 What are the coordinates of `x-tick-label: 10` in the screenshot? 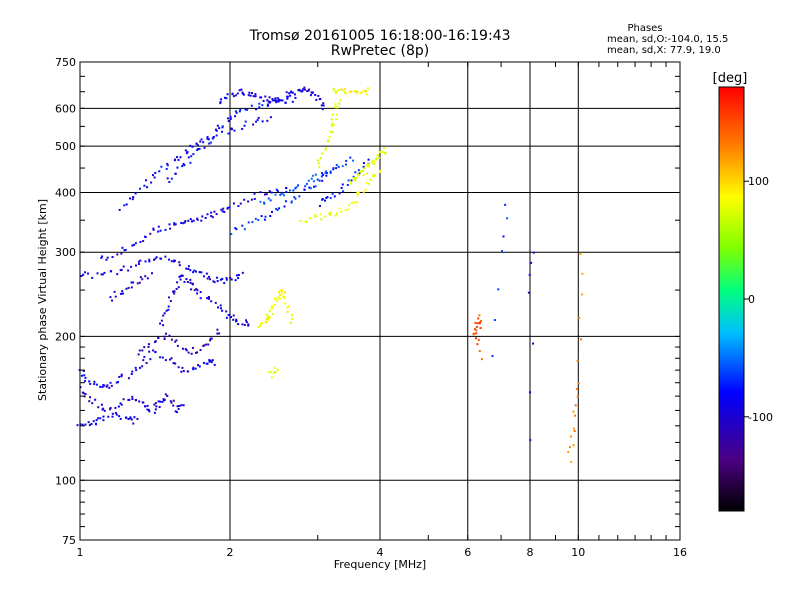 It's located at (578, 552).